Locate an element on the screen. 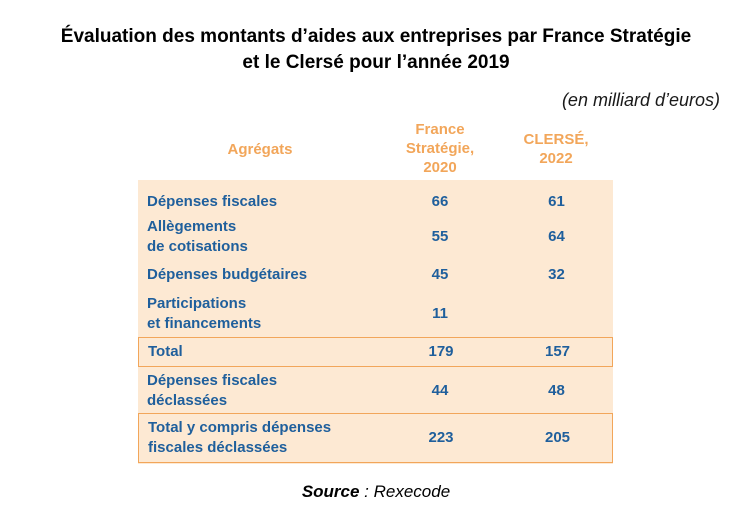  row-label-line: Allègements is located at coordinates (192, 226).